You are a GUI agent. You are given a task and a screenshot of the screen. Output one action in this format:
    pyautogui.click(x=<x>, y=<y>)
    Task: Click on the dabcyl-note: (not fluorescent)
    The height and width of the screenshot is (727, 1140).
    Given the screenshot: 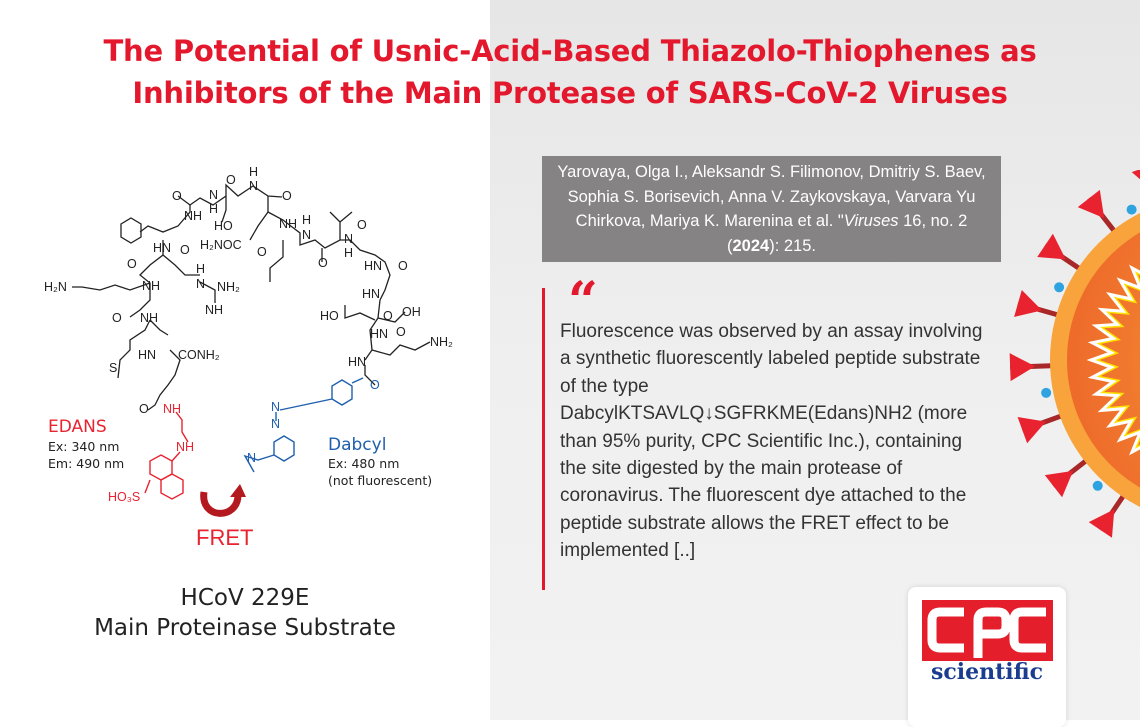 What is the action you would take?
    pyautogui.click(x=380, y=480)
    